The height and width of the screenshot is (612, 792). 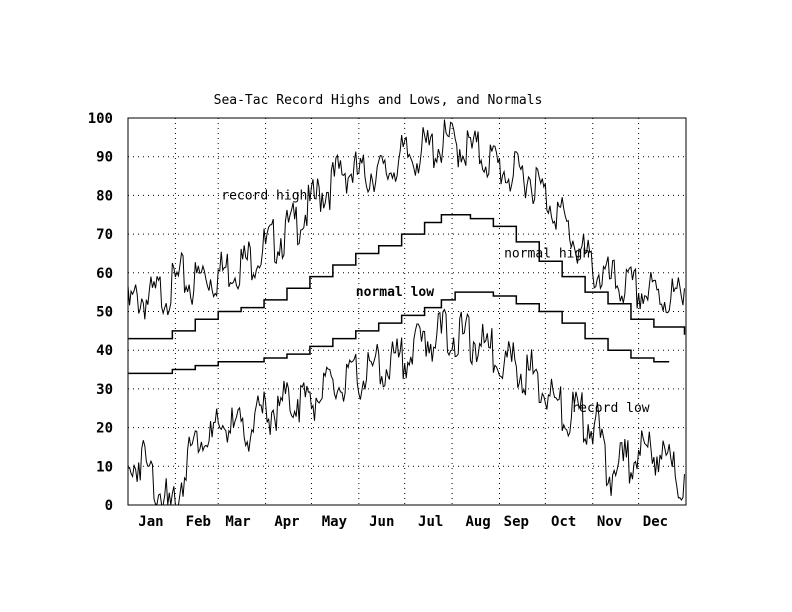 I want to click on y-tick-label: 0, so click(x=109, y=506).